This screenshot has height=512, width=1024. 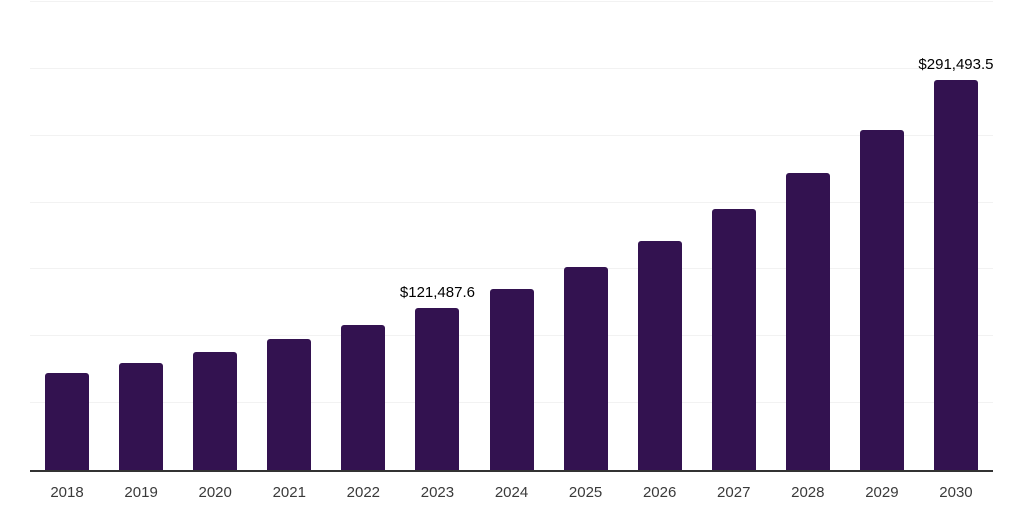 What do you see at coordinates (67, 492) in the screenshot?
I see `x-tick-2018: 2018` at bounding box center [67, 492].